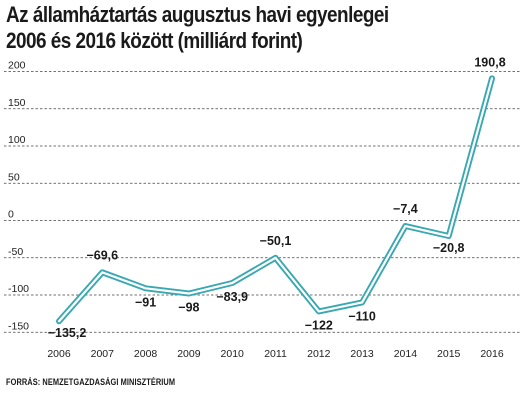 The height and width of the screenshot is (401, 526). What do you see at coordinates (146, 354) in the screenshot?
I see `x-tick-label: 2008` at bounding box center [146, 354].